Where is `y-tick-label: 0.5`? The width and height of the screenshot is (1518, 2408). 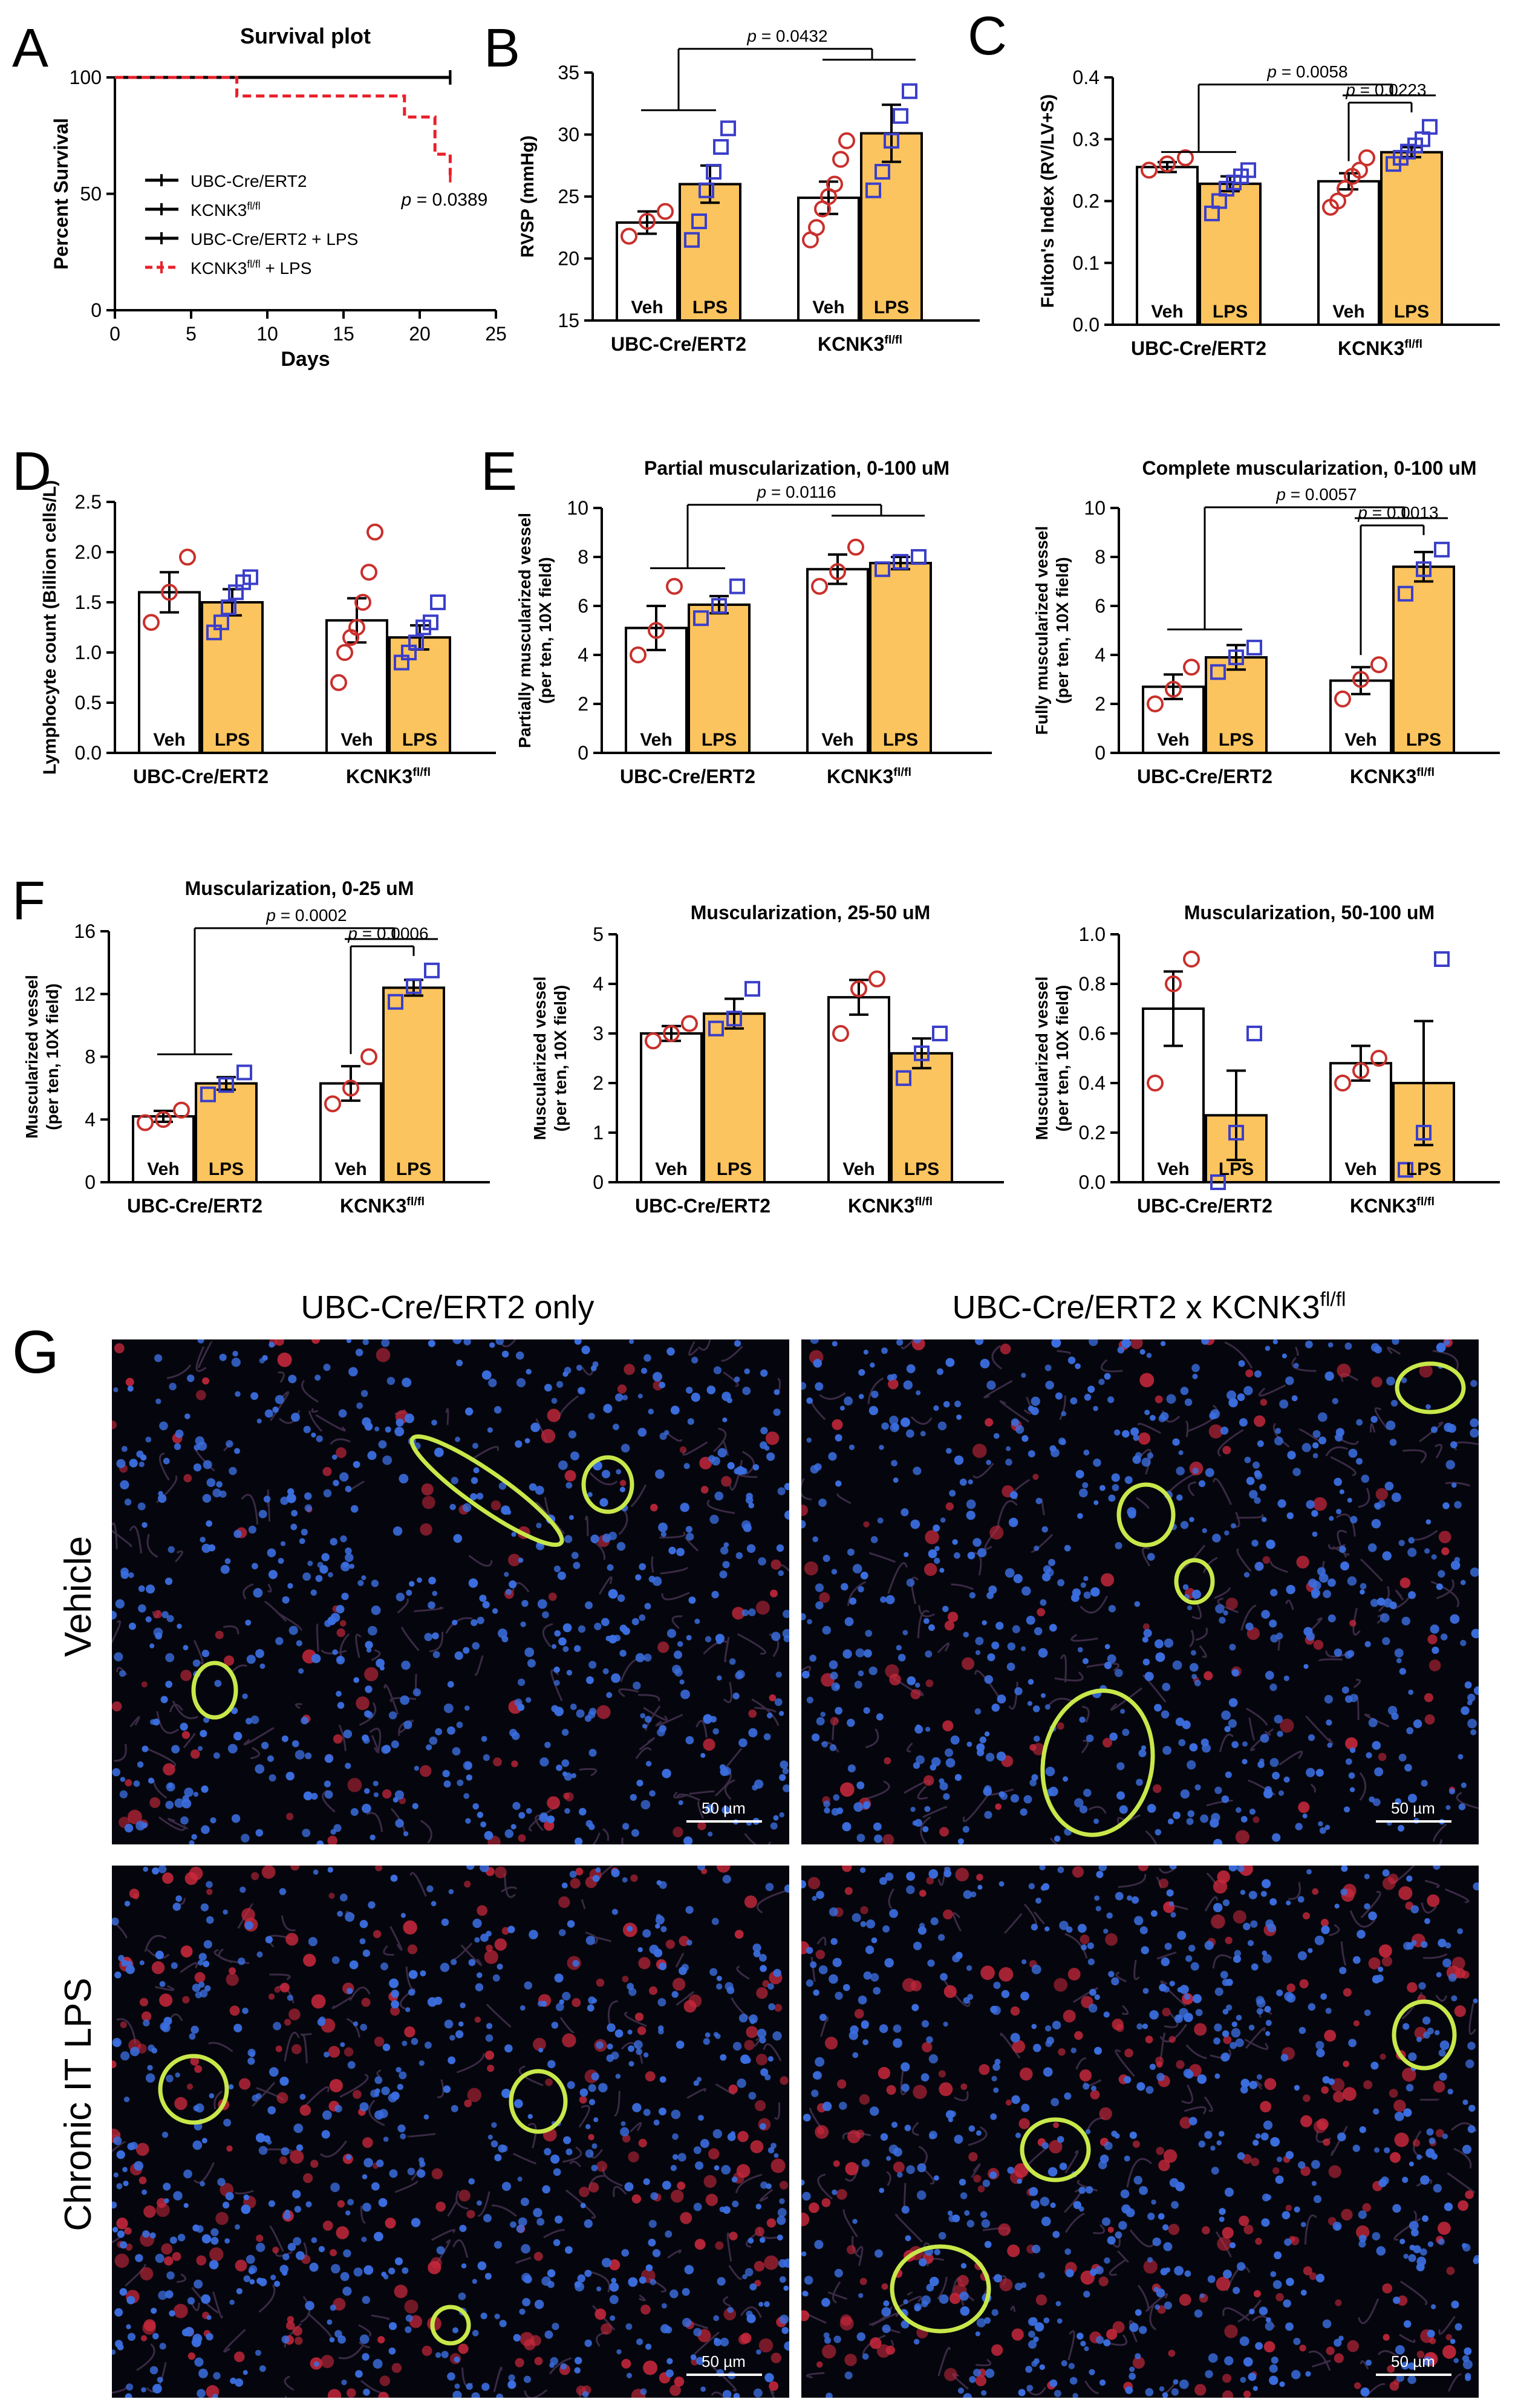
y-tick-label: 0.5 is located at coordinates (88, 703).